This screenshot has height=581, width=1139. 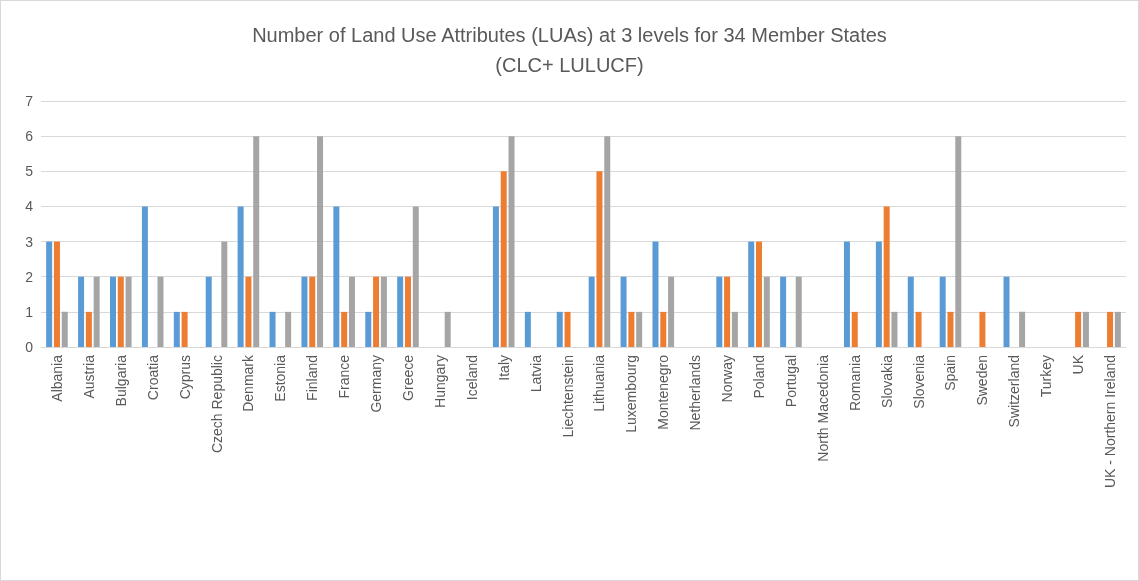 I want to click on x-tick-label: Croatia, so click(x=152, y=377).